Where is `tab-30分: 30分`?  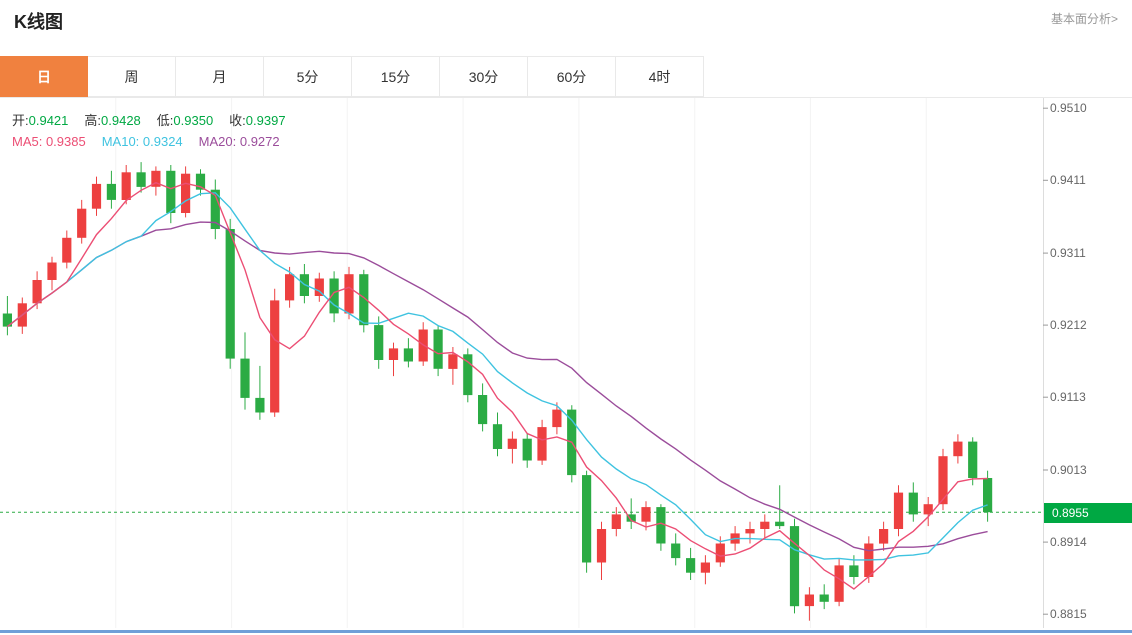 tab-30分: 30分 is located at coordinates (484, 76).